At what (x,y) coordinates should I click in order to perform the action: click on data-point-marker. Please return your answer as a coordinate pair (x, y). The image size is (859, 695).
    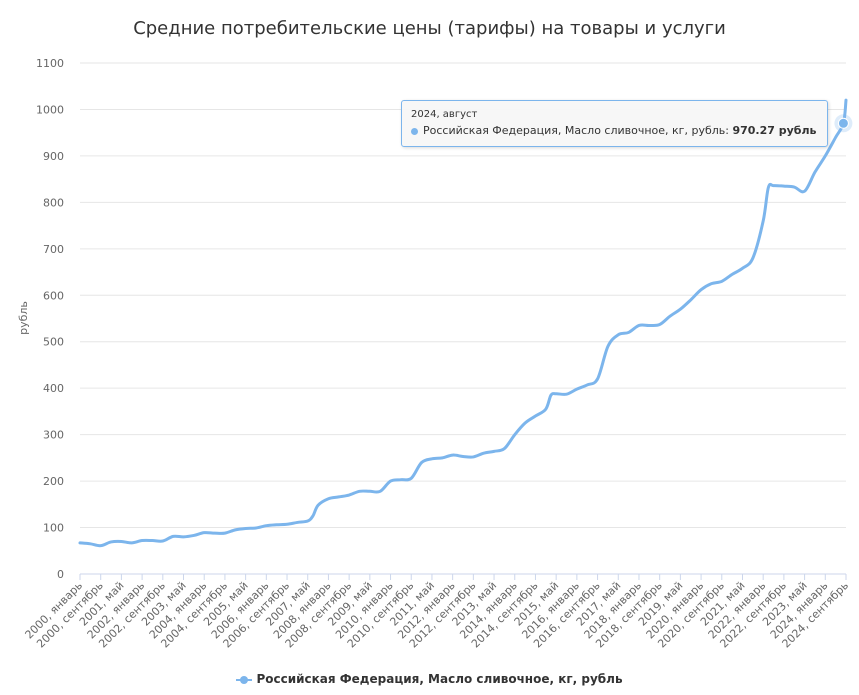
    Looking at the image, I should click on (843, 123).